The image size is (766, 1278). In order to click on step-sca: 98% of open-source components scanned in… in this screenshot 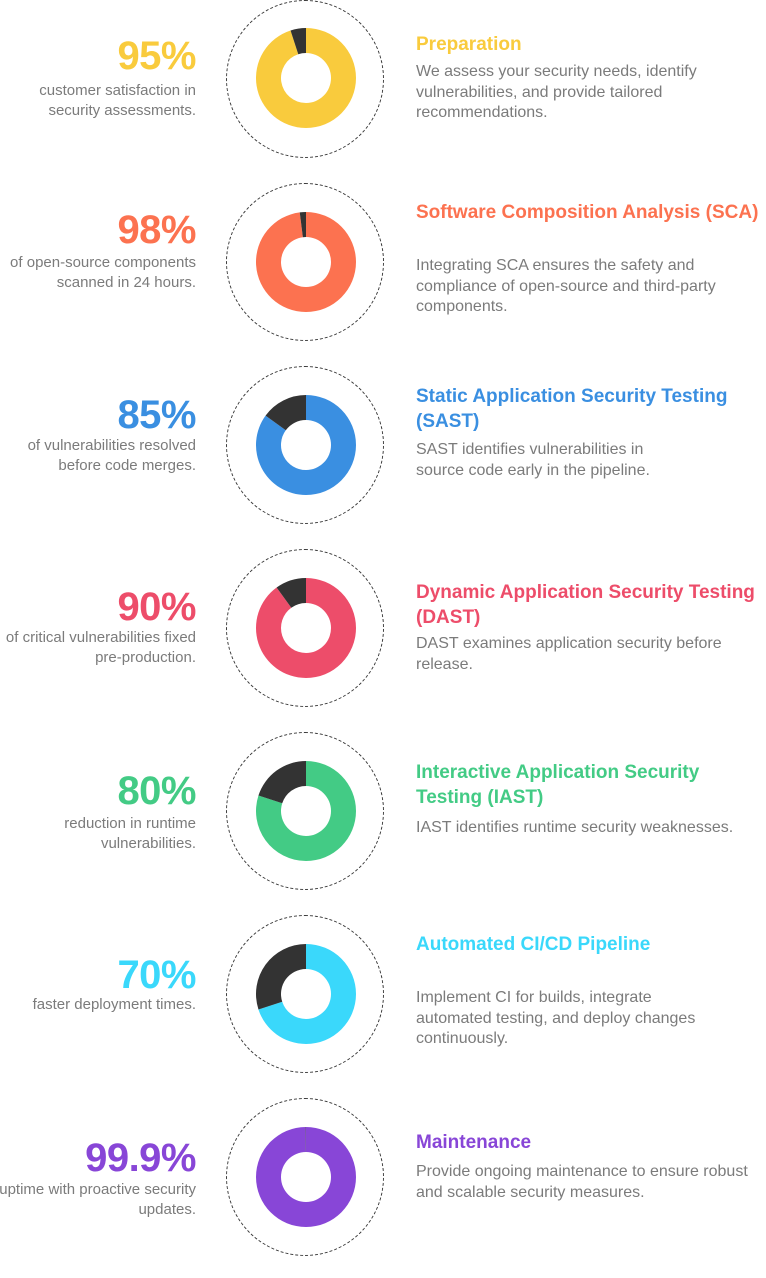, I will do `click(383, 273)`.